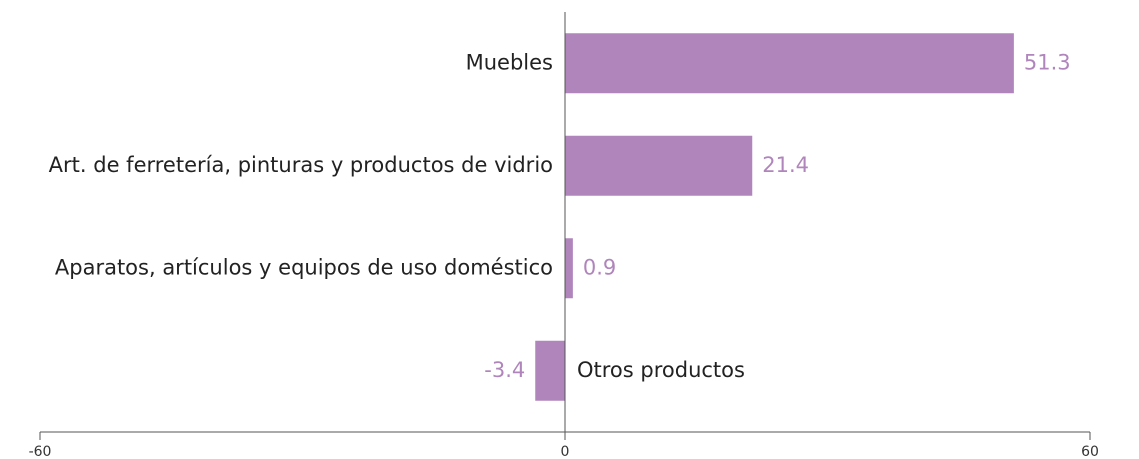  I want to click on value-label: -3.4, so click(504, 370).